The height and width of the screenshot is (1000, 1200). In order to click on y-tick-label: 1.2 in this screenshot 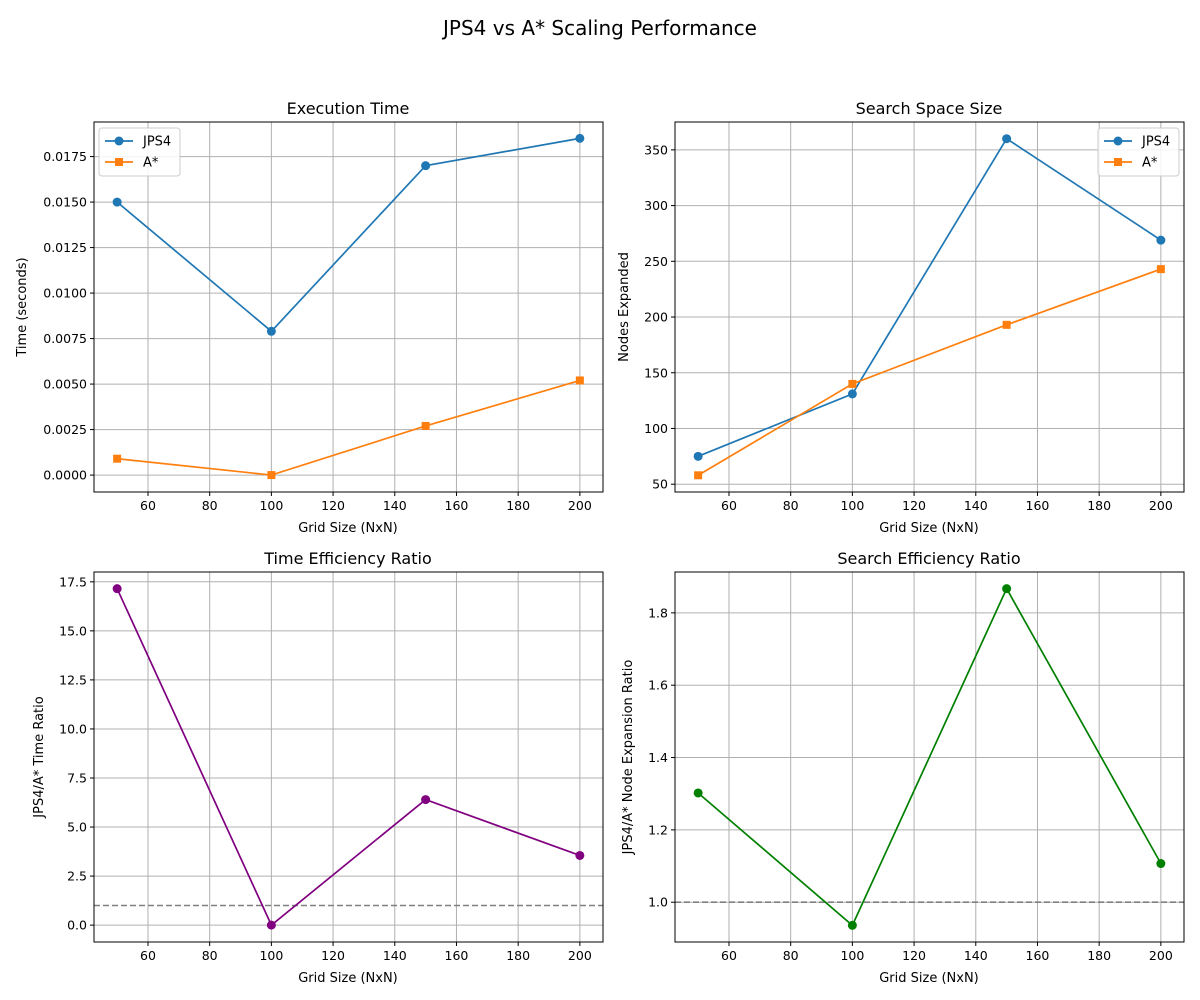, I will do `click(658, 829)`.